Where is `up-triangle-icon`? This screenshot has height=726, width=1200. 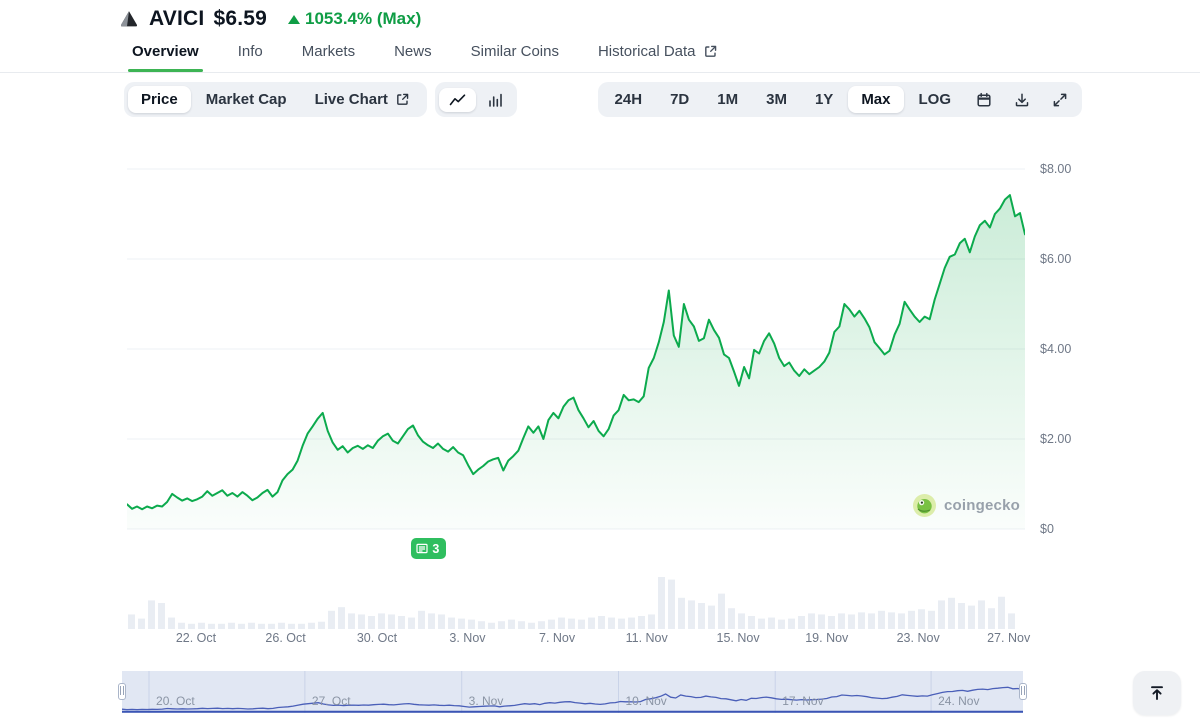
up-triangle-icon is located at coordinates (294, 19).